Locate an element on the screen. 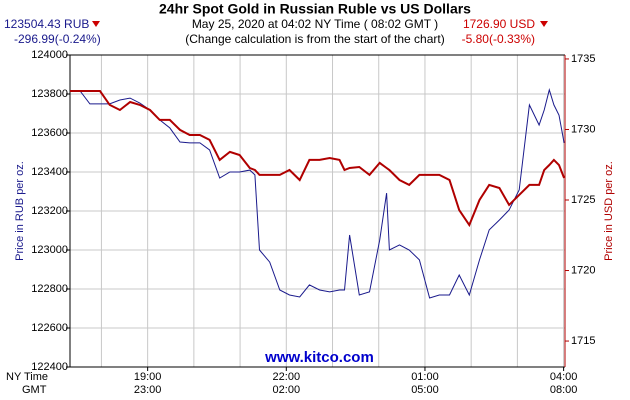 This screenshot has height=400, width=630. watermark: www.kitco.com is located at coordinates (319, 357).